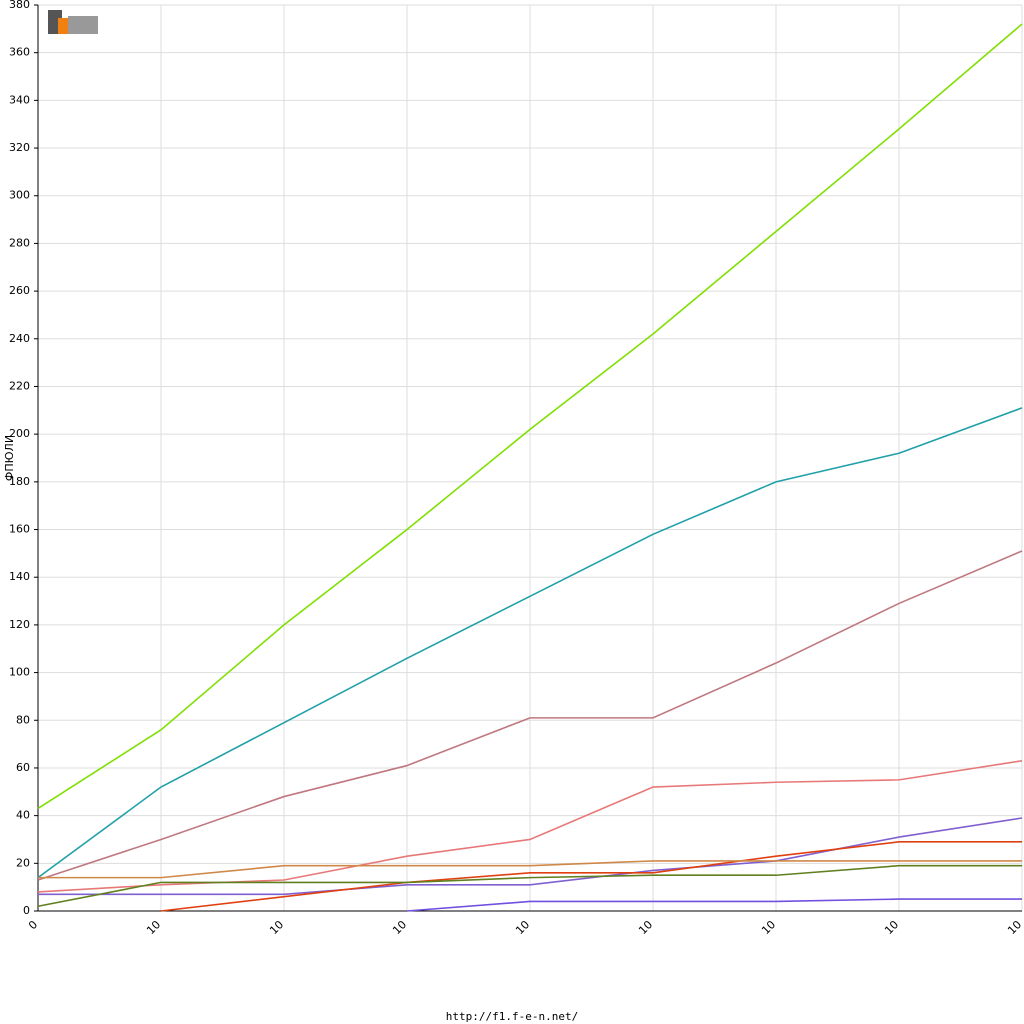 This screenshot has height=1024, width=1024. Describe the element at coordinates (19, 672) in the screenshot. I see `y-tick-label: 100` at that location.